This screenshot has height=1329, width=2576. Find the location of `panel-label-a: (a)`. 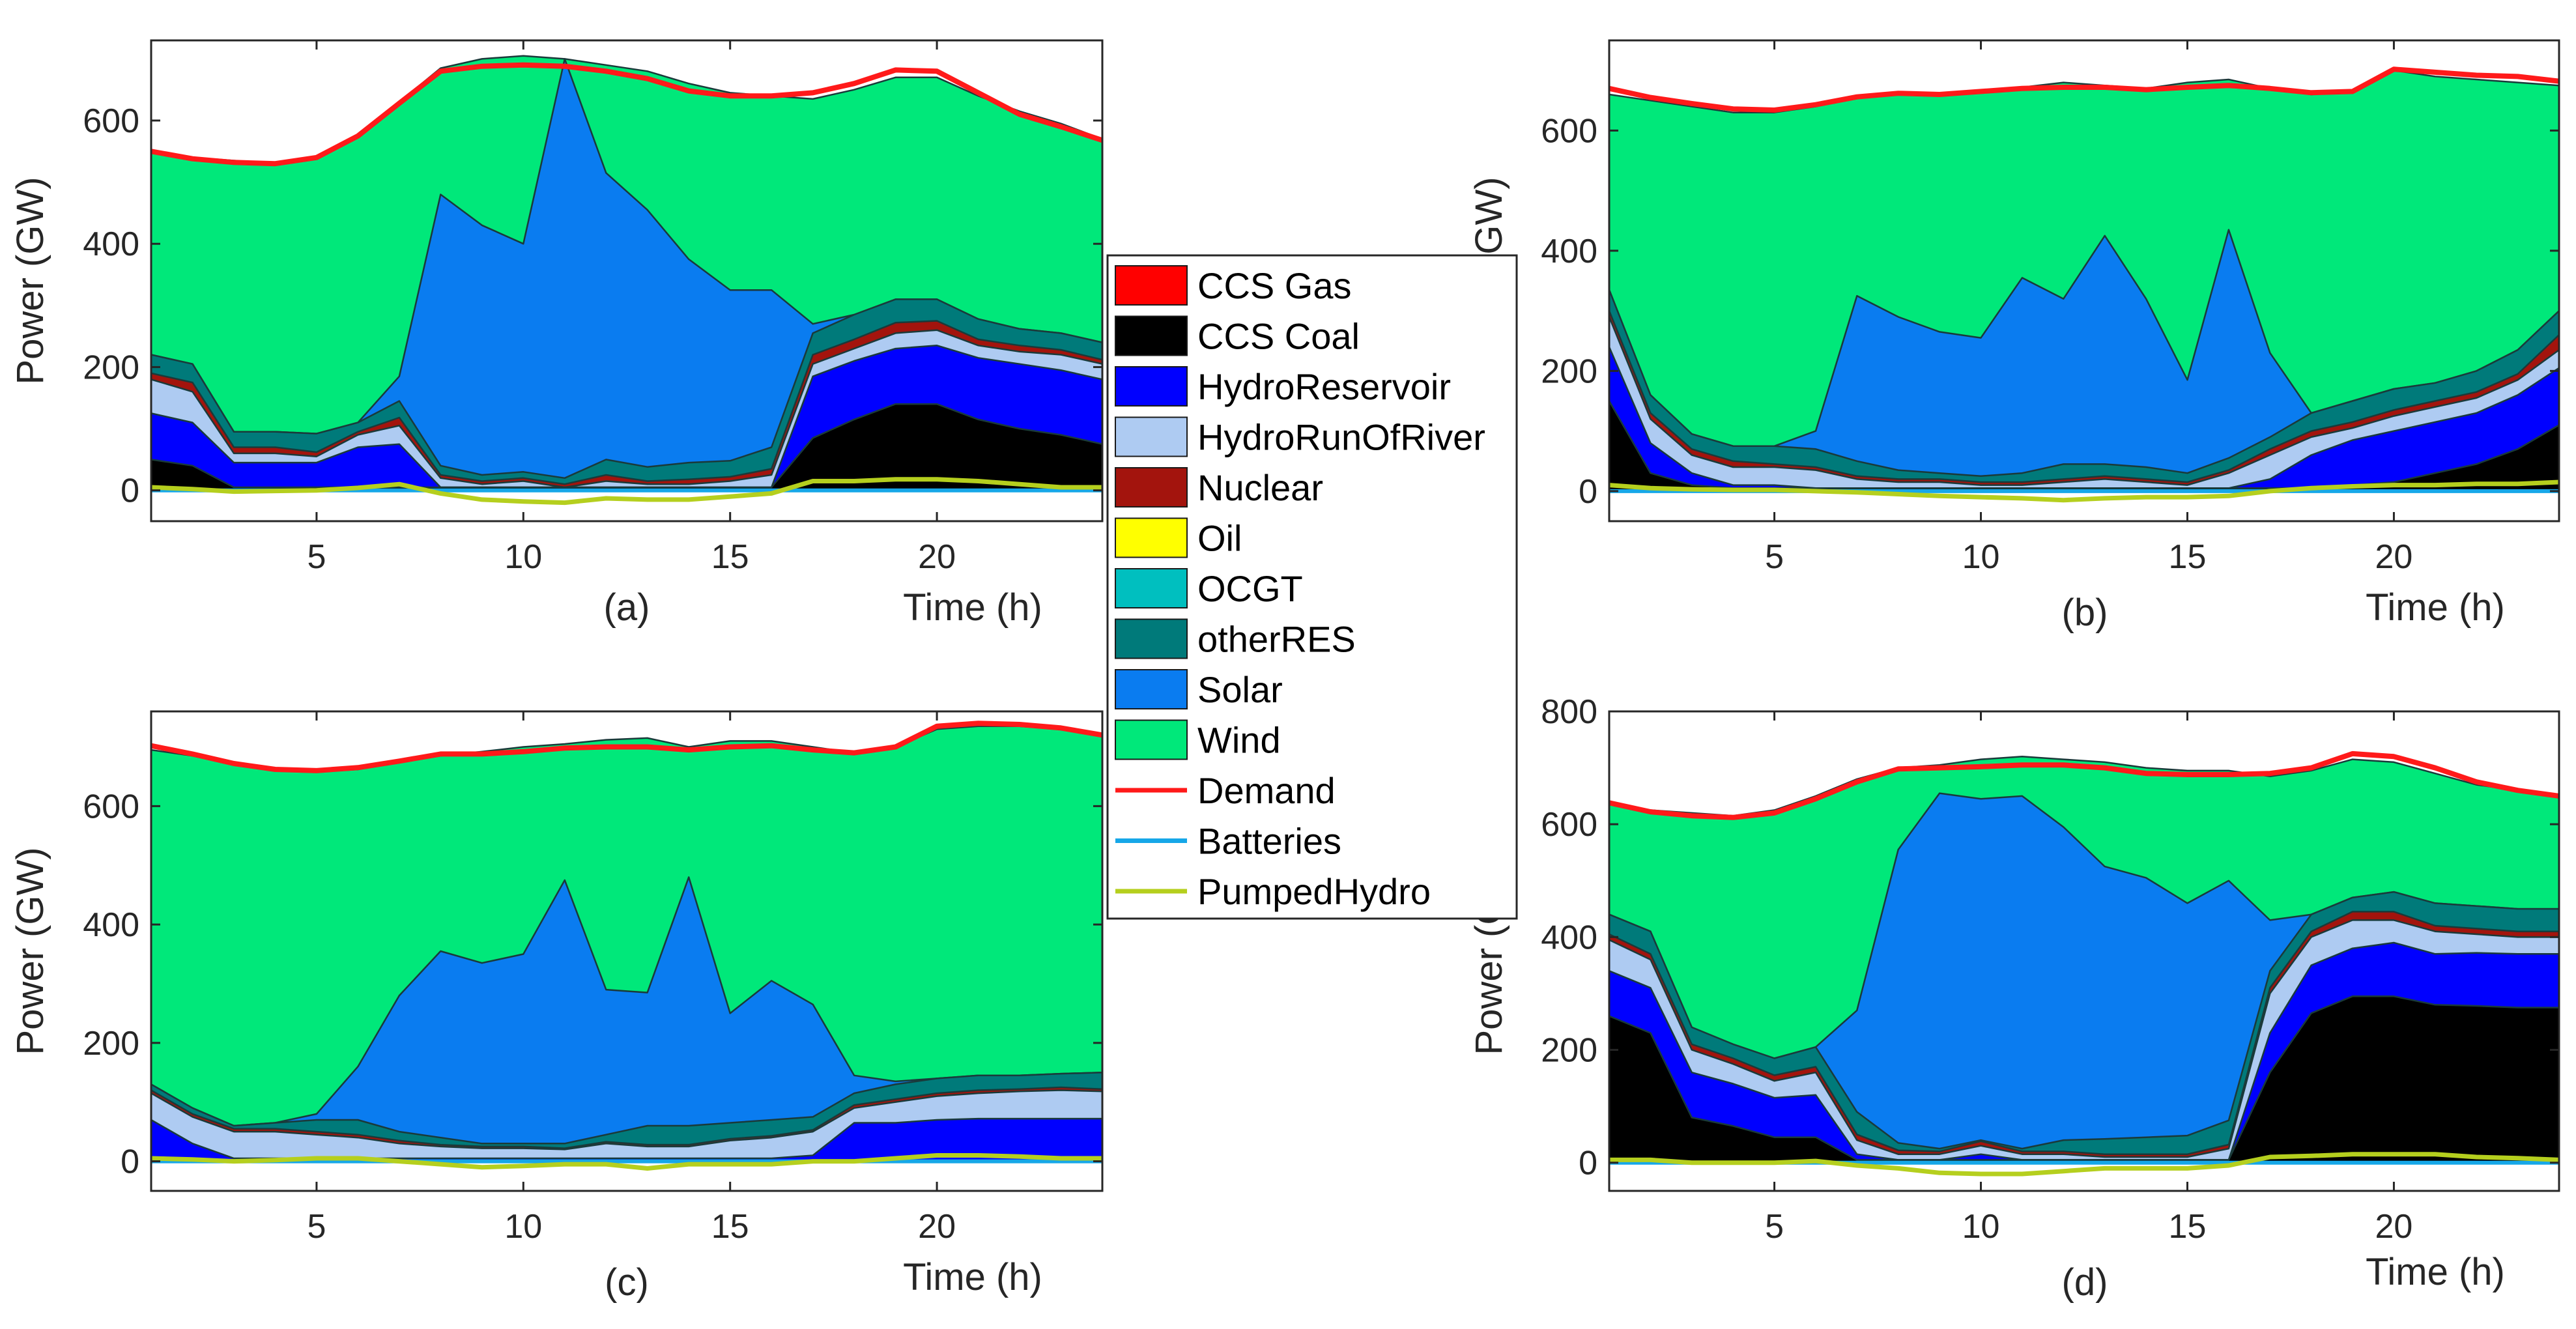

panel-label-a: (a) is located at coordinates (627, 607).